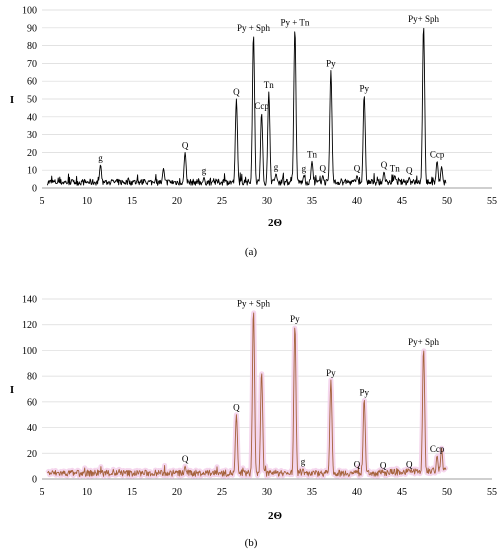 This screenshot has height=550, width=502. Describe the element at coordinates (32, 28) in the screenshot. I see `y-tick-label: 90` at that location.